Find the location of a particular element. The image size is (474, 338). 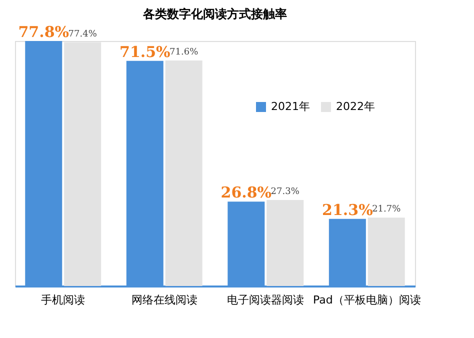

data-label: 27.3% is located at coordinates (285, 192).